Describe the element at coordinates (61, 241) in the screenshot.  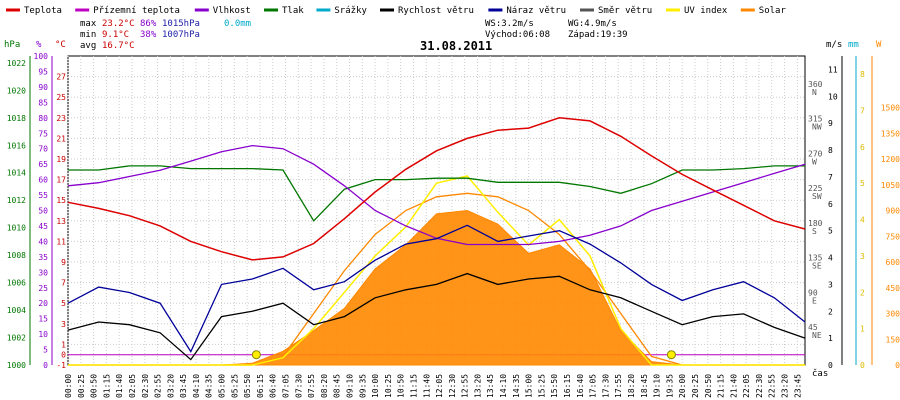
I see `temp-tick-label: 11` at that location.